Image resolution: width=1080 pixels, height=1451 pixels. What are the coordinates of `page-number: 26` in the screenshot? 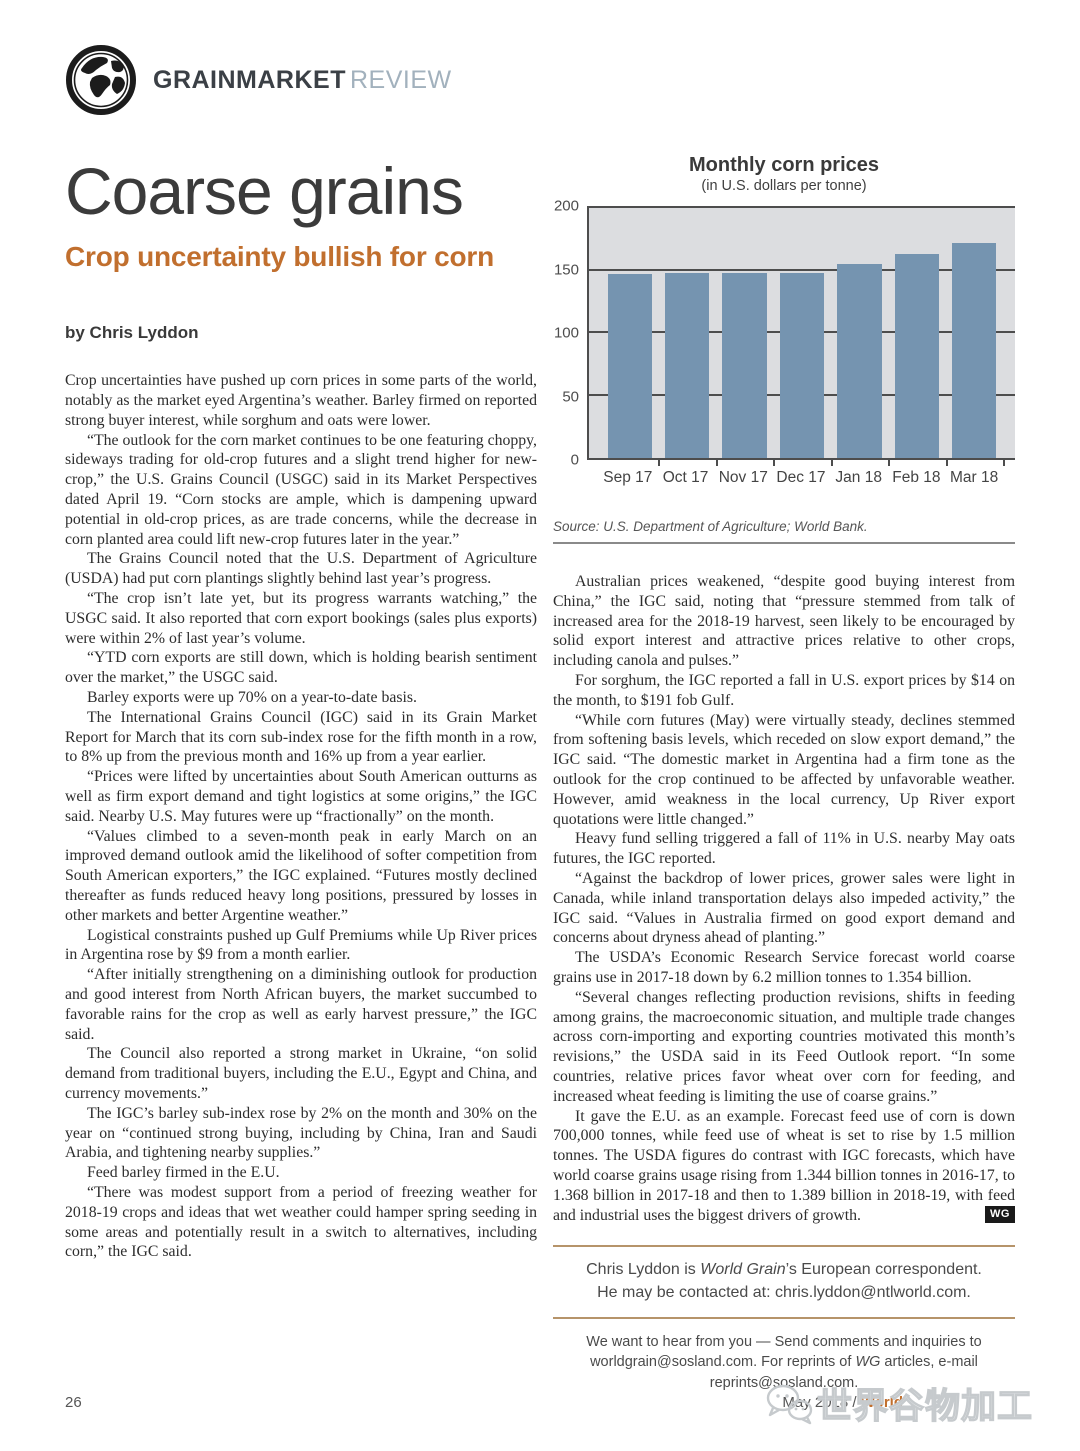 It's located at (73, 1402).